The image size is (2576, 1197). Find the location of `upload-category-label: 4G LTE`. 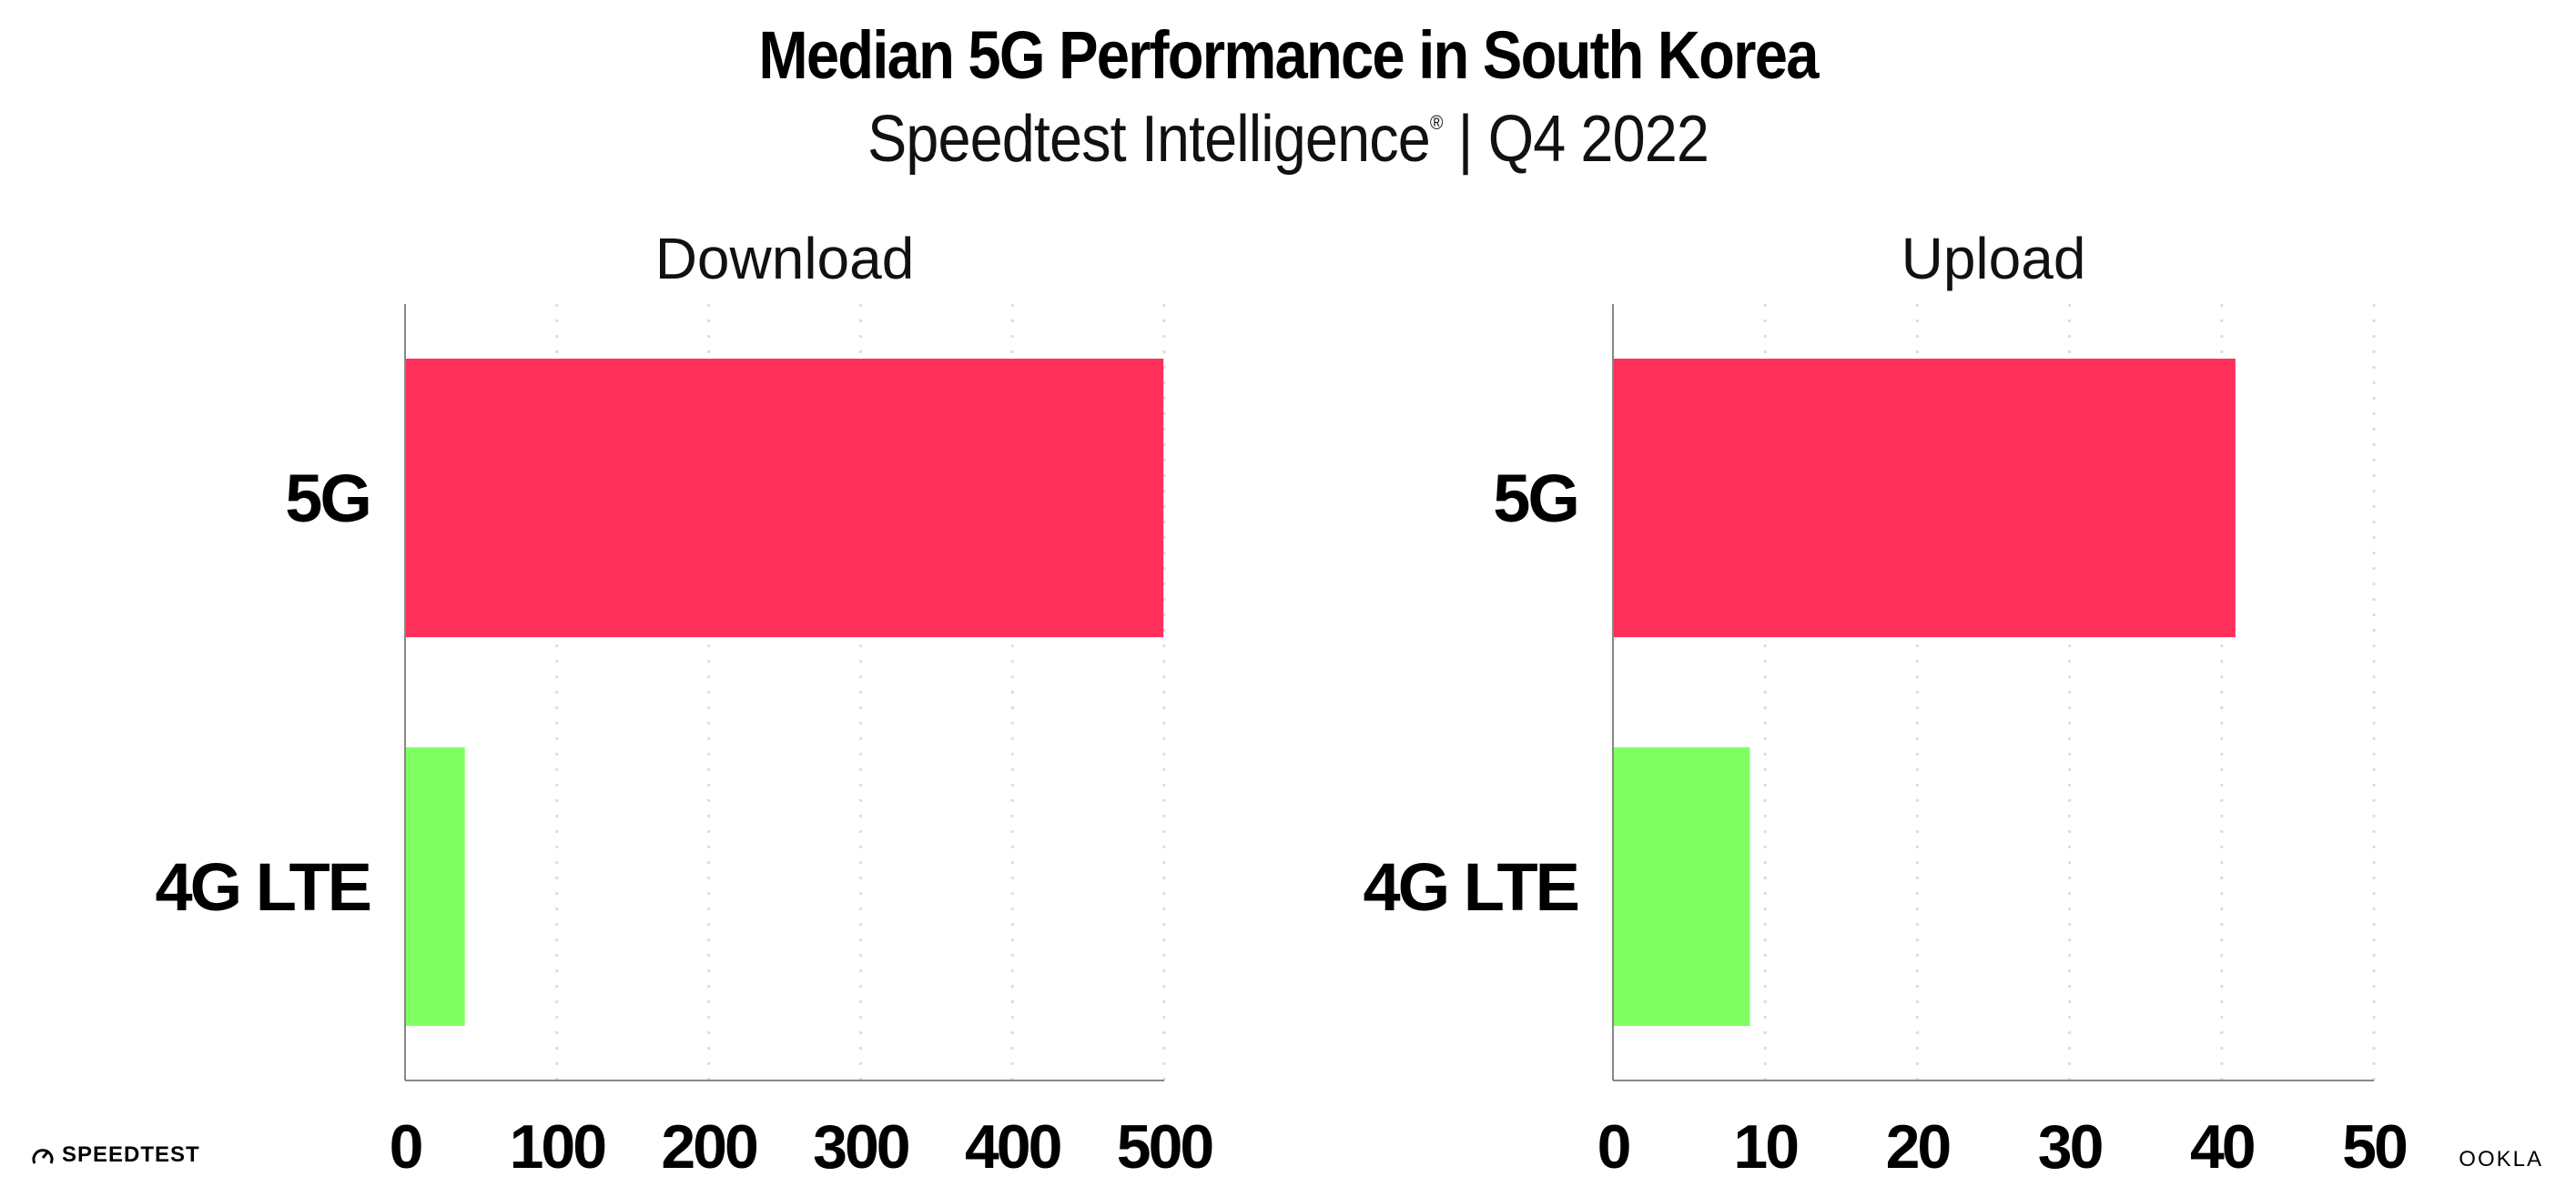

upload-category-label: 4G LTE is located at coordinates (1470, 887).